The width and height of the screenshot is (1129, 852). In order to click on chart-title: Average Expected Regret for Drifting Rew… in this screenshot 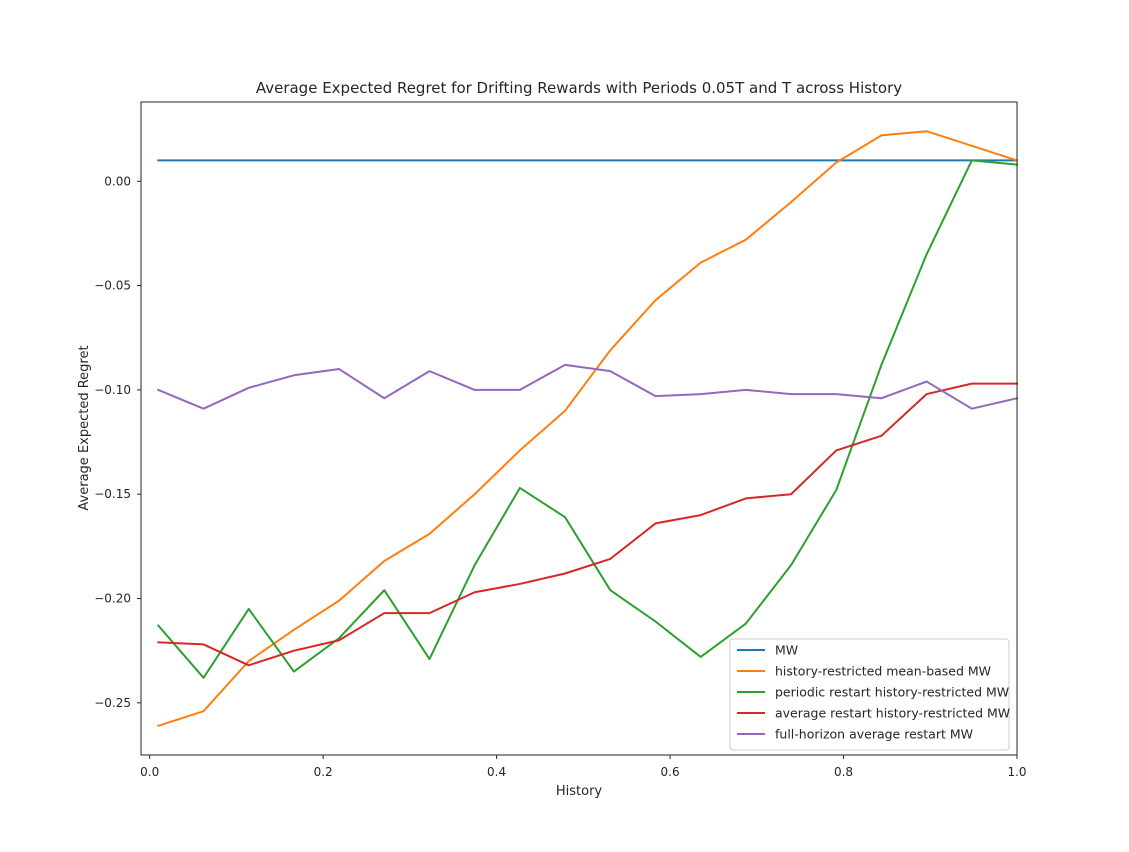, I will do `click(579, 88)`.